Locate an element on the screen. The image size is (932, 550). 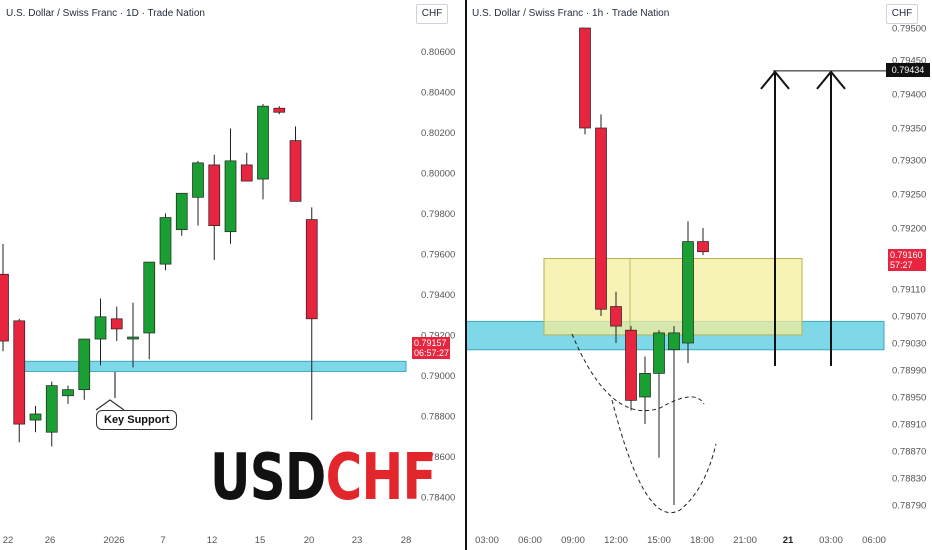
daily-x-tick-label: 23 is located at coordinates (357, 540).